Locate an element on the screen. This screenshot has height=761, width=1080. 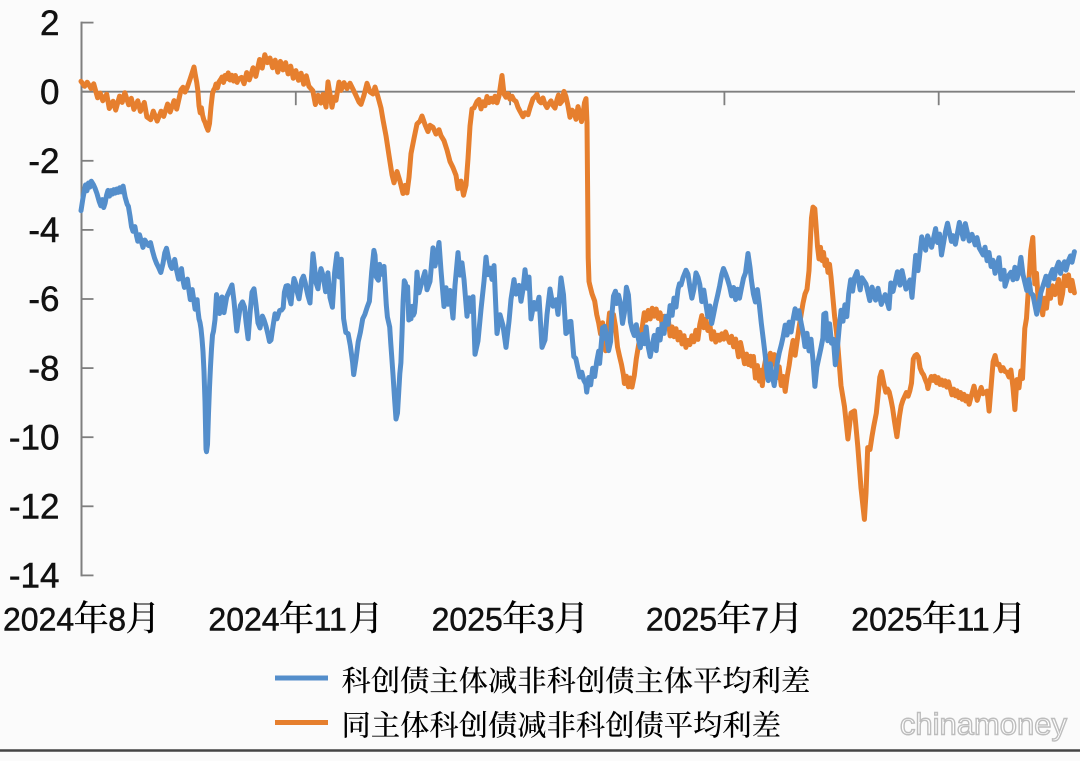
svg-text: -2 is located at coordinates (43, 161).